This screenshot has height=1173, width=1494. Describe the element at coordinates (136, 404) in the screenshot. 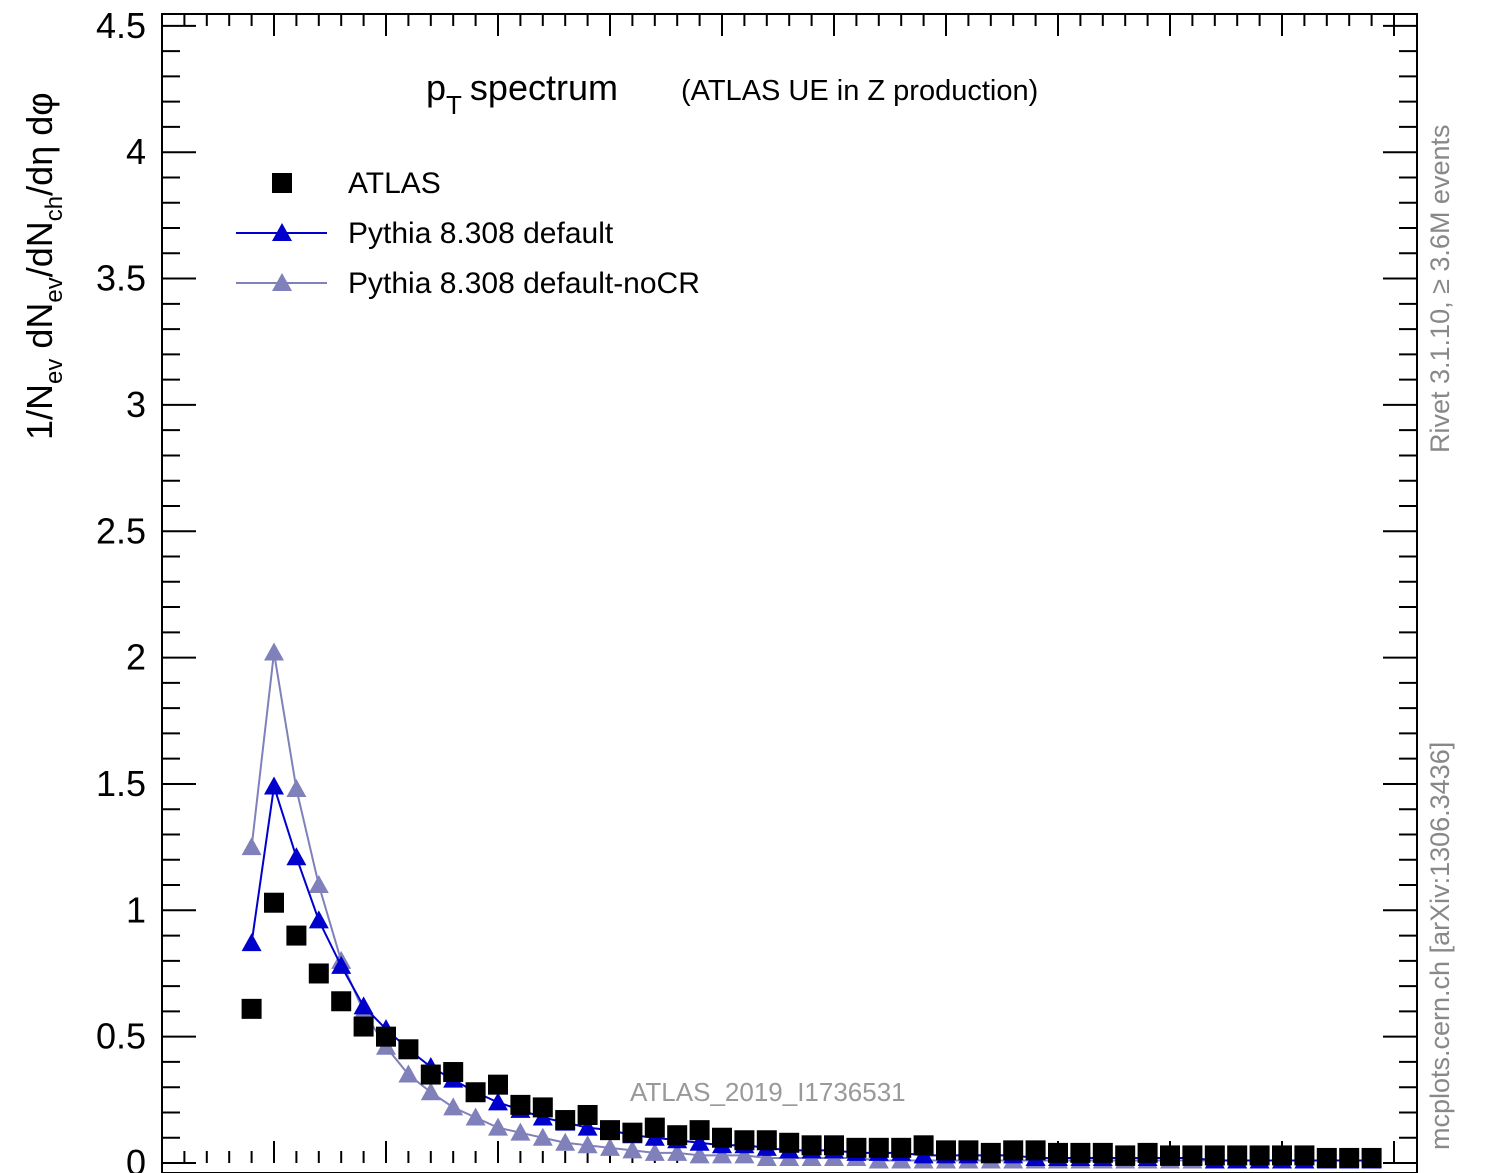

I see `y-tick-label: 3` at that location.